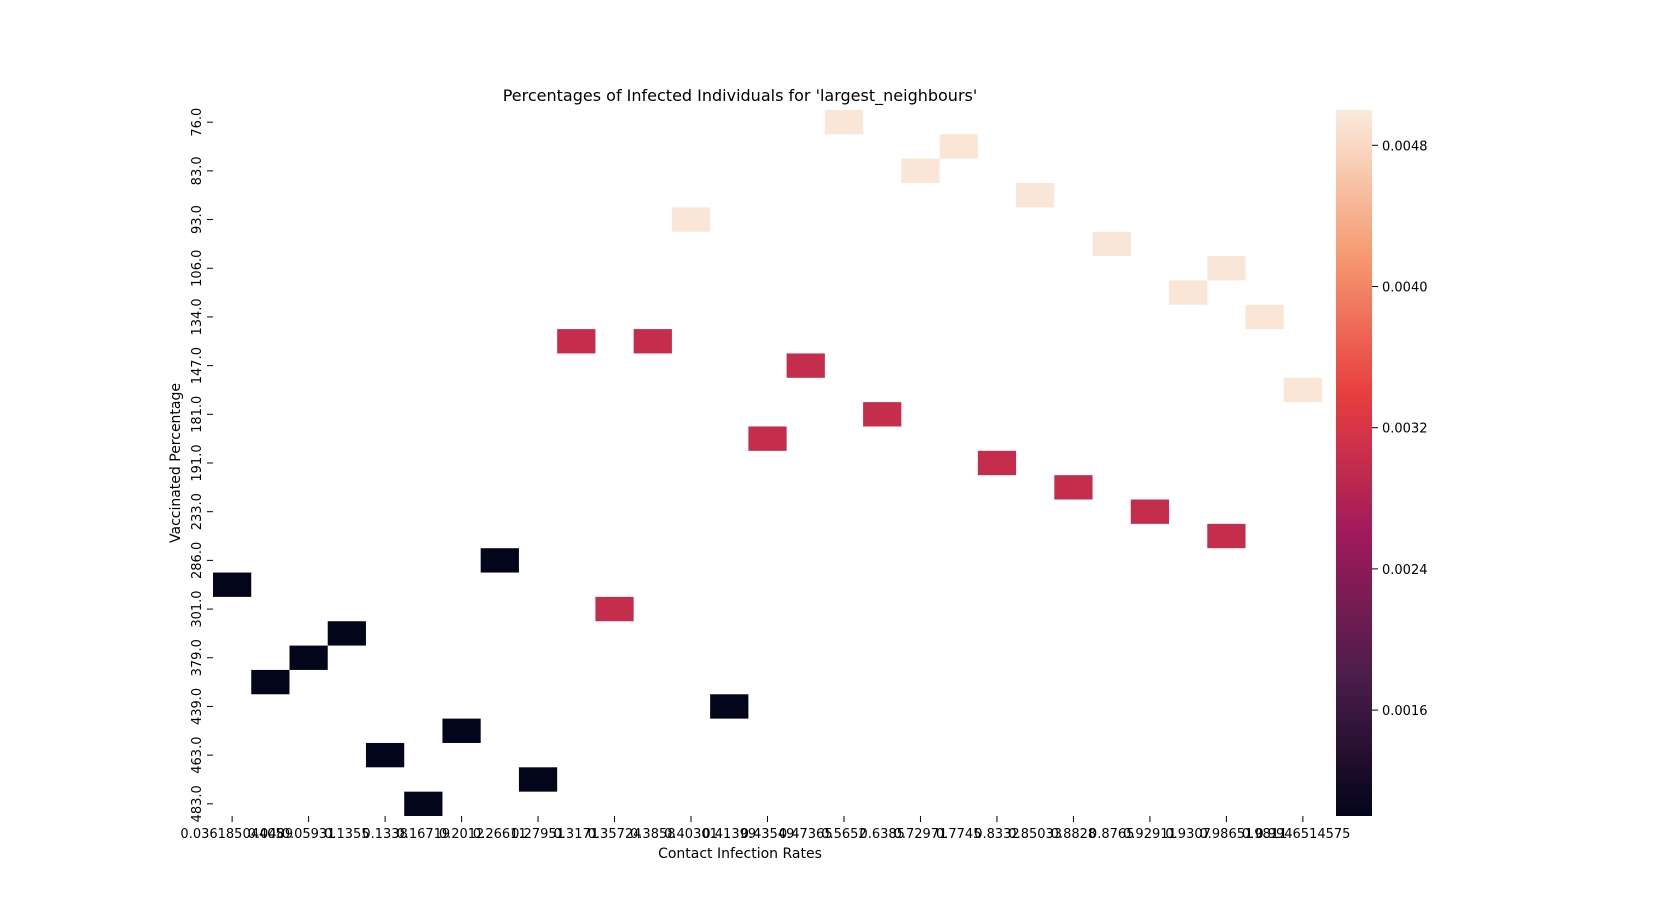 The image size is (1680, 909). I want to click on colorbar-ticks: 0.0016 0.0024 0.0032 0.0040 0.0048, so click(1400, 429).